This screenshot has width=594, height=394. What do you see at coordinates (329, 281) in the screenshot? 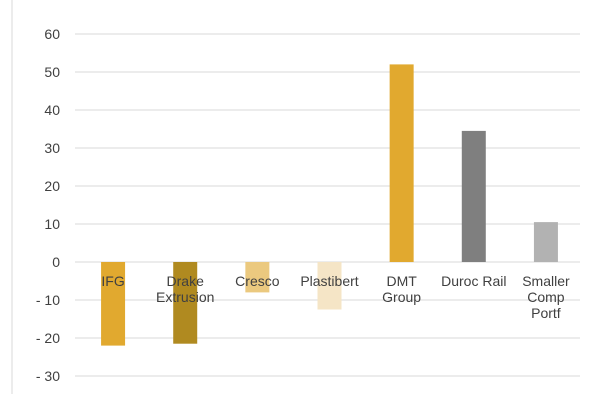
I see `category-label: Plastibert` at bounding box center [329, 281].